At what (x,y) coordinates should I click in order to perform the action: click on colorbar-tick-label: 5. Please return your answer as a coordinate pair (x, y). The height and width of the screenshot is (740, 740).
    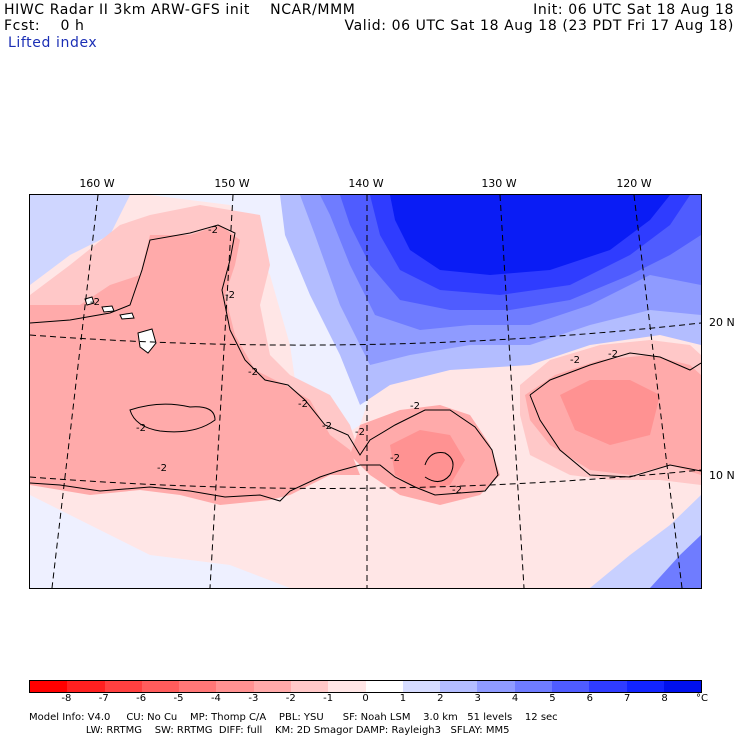
    Looking at the image, I should click on (552, 698).